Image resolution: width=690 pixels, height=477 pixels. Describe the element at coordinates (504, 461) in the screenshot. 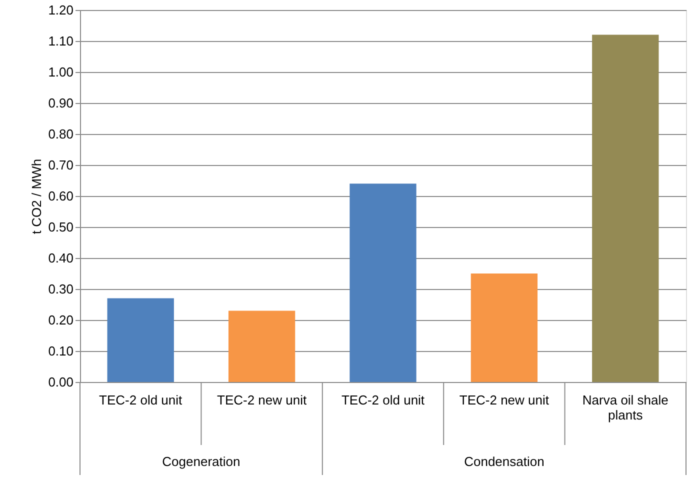

I see `text: Condensation` at that location.